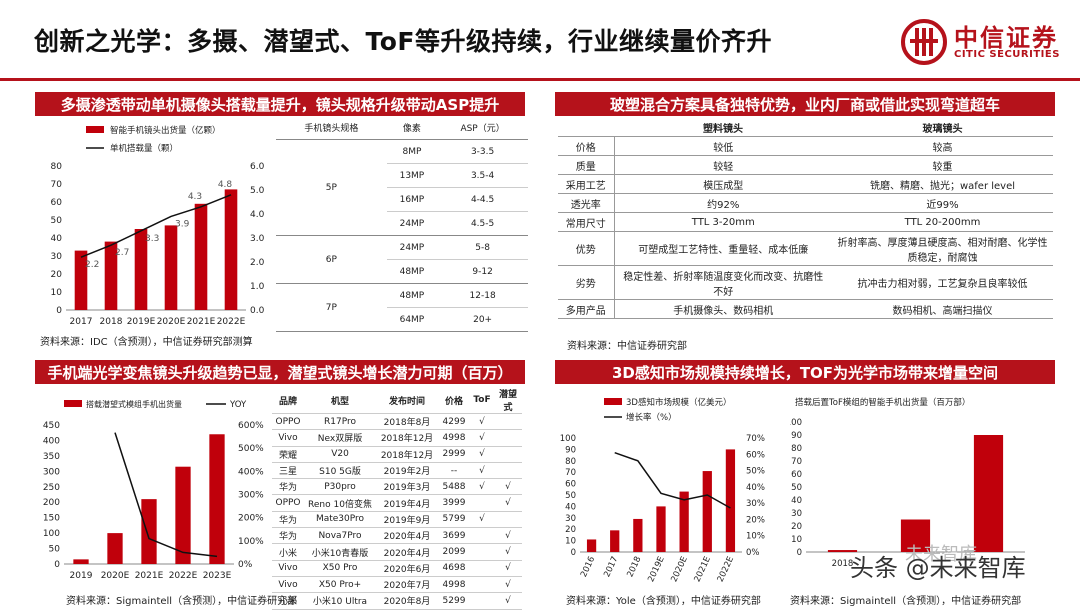 Image resolution: width=1080 pixels, height=610 pixels. I want to click on y2-tick-label: 600%, so click(251, 426).